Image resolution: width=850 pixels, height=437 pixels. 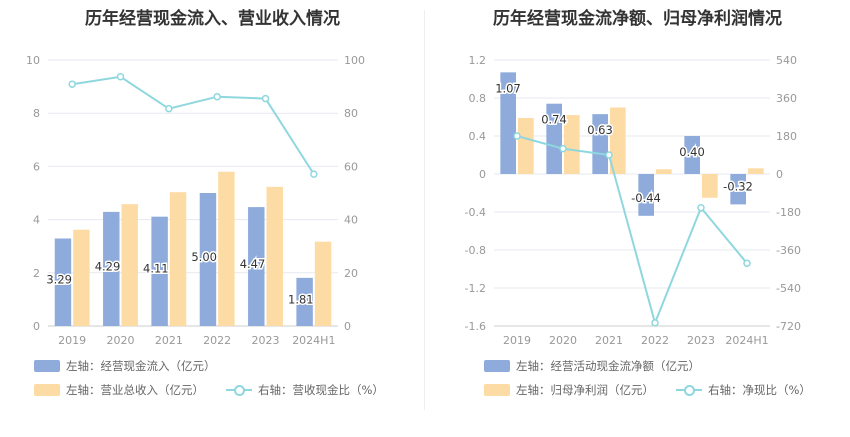 I want to click on right-axis-tick: 540, so click(x=786, y=60).